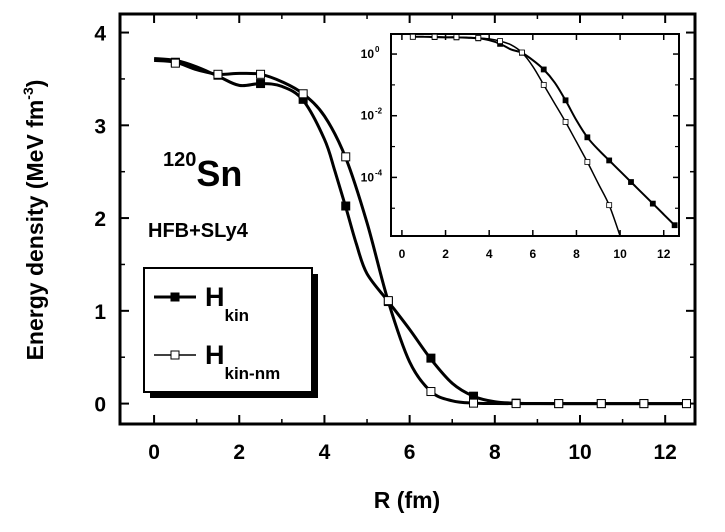  What do you see at coordinates (325, 452) in the screenshot?
I see `x-tick-label: 4` at bounding box center [325, 452].